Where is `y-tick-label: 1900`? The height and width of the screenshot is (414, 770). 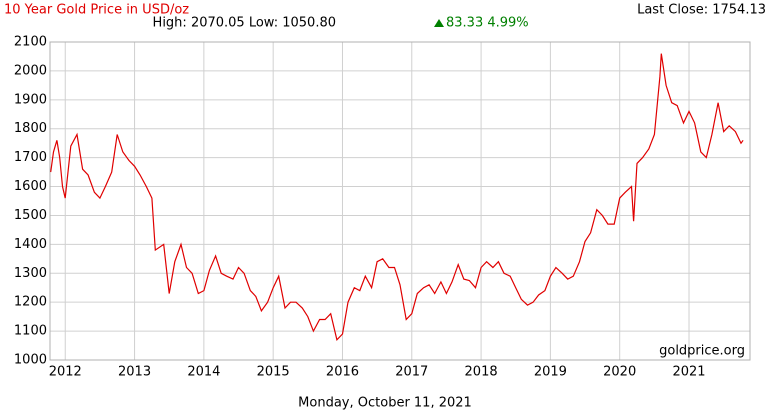
y-tick-label: 1900 is located at coordinates (30, 99).